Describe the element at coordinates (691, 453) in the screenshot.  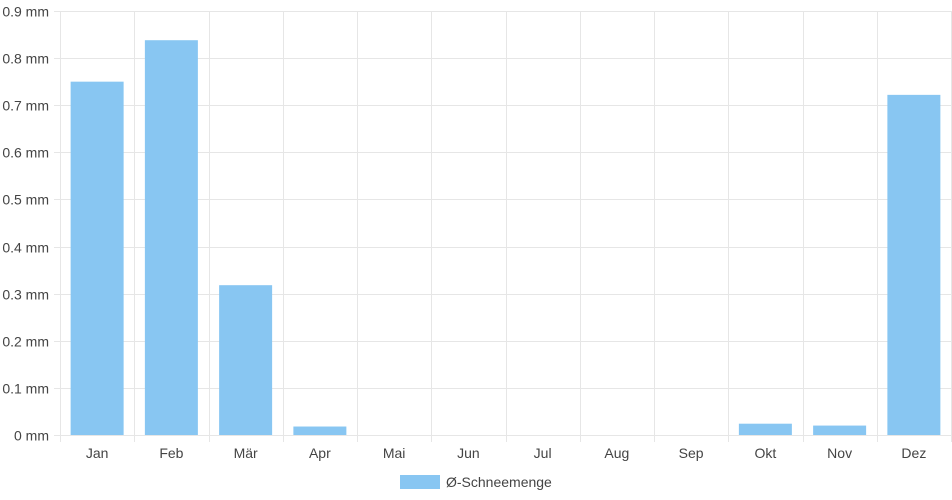
I see `x-tick-label: Sep` at that location.